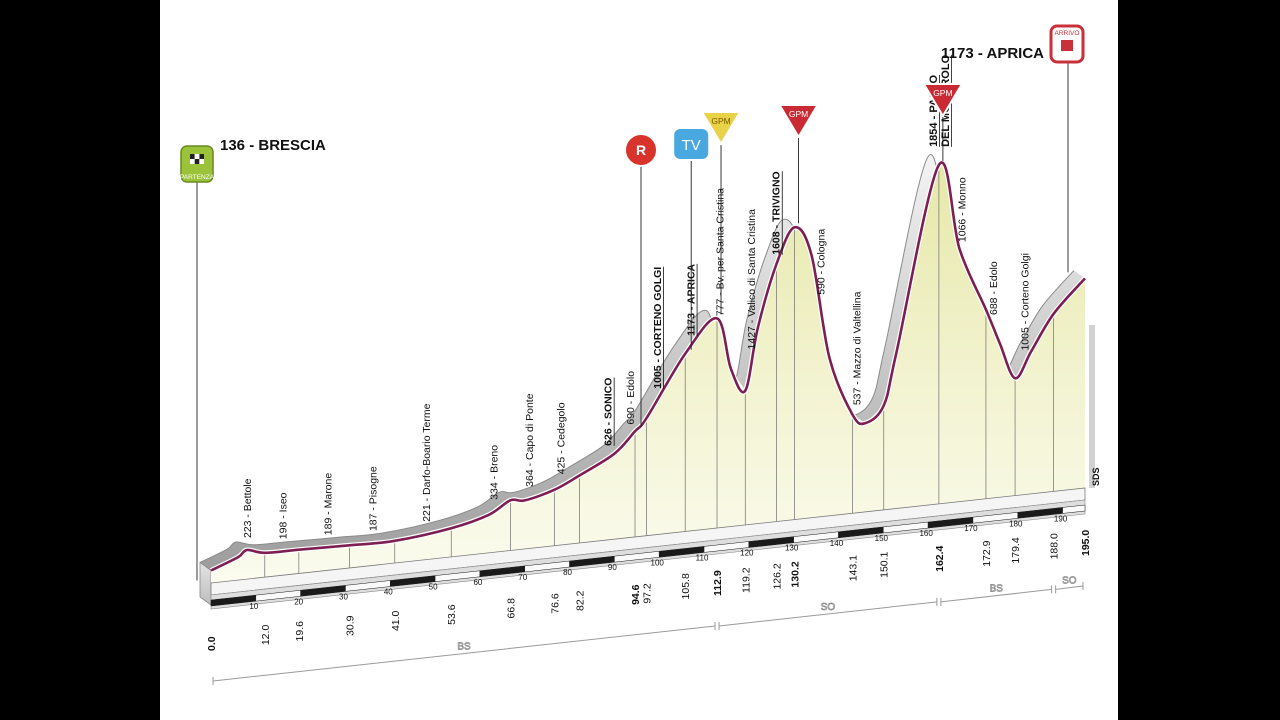  Describe the element at coordinates (963, 209) in the screenshot. I see `place-label: 1066 - Monno` at that location.